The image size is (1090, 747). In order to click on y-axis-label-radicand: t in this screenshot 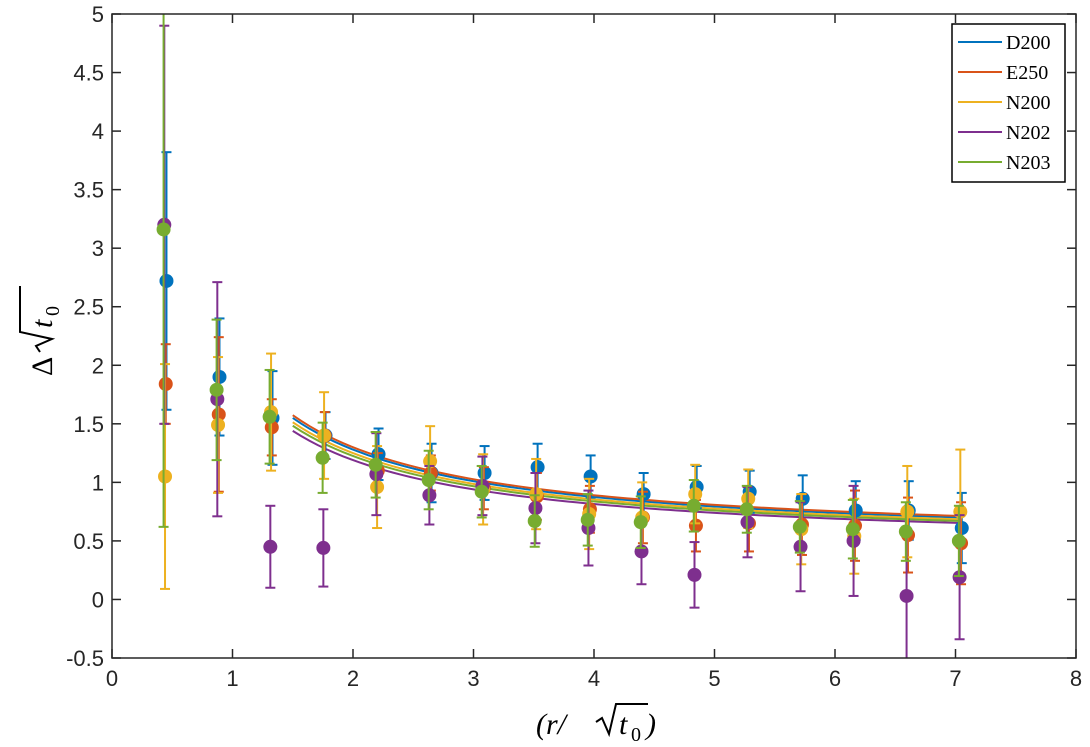, I will do `click(42, 323)`.